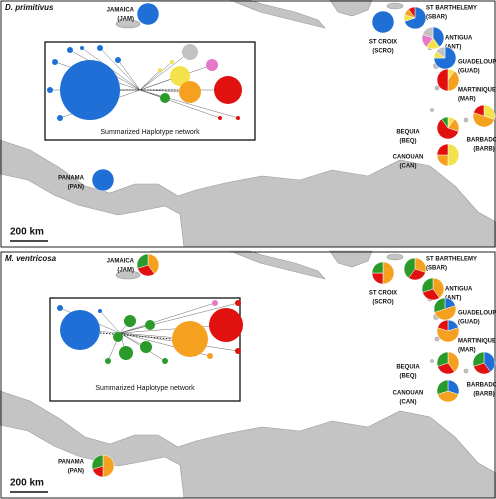 This screenshot has height=499, width=496. Describe the element at coordinates (459, 39) in the screenshot. I see `site-name: ANTIGUA` at that location.